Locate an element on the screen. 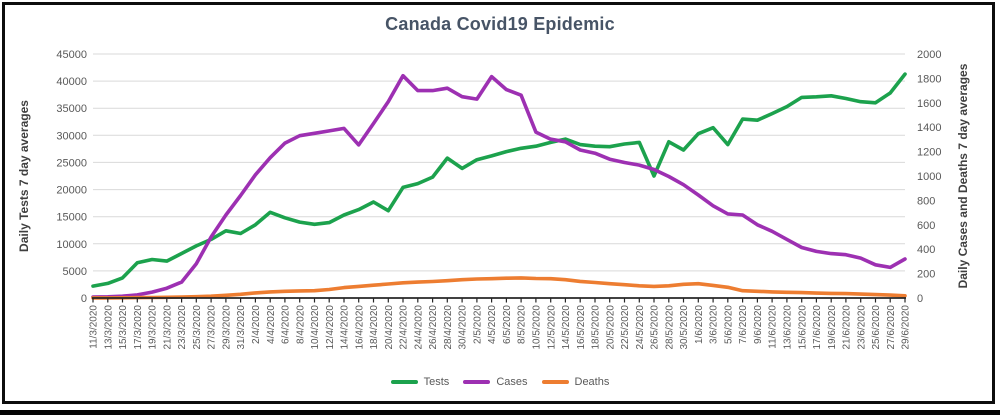  y-tick-label-right: 1400 is located at coordinates (929, 128).